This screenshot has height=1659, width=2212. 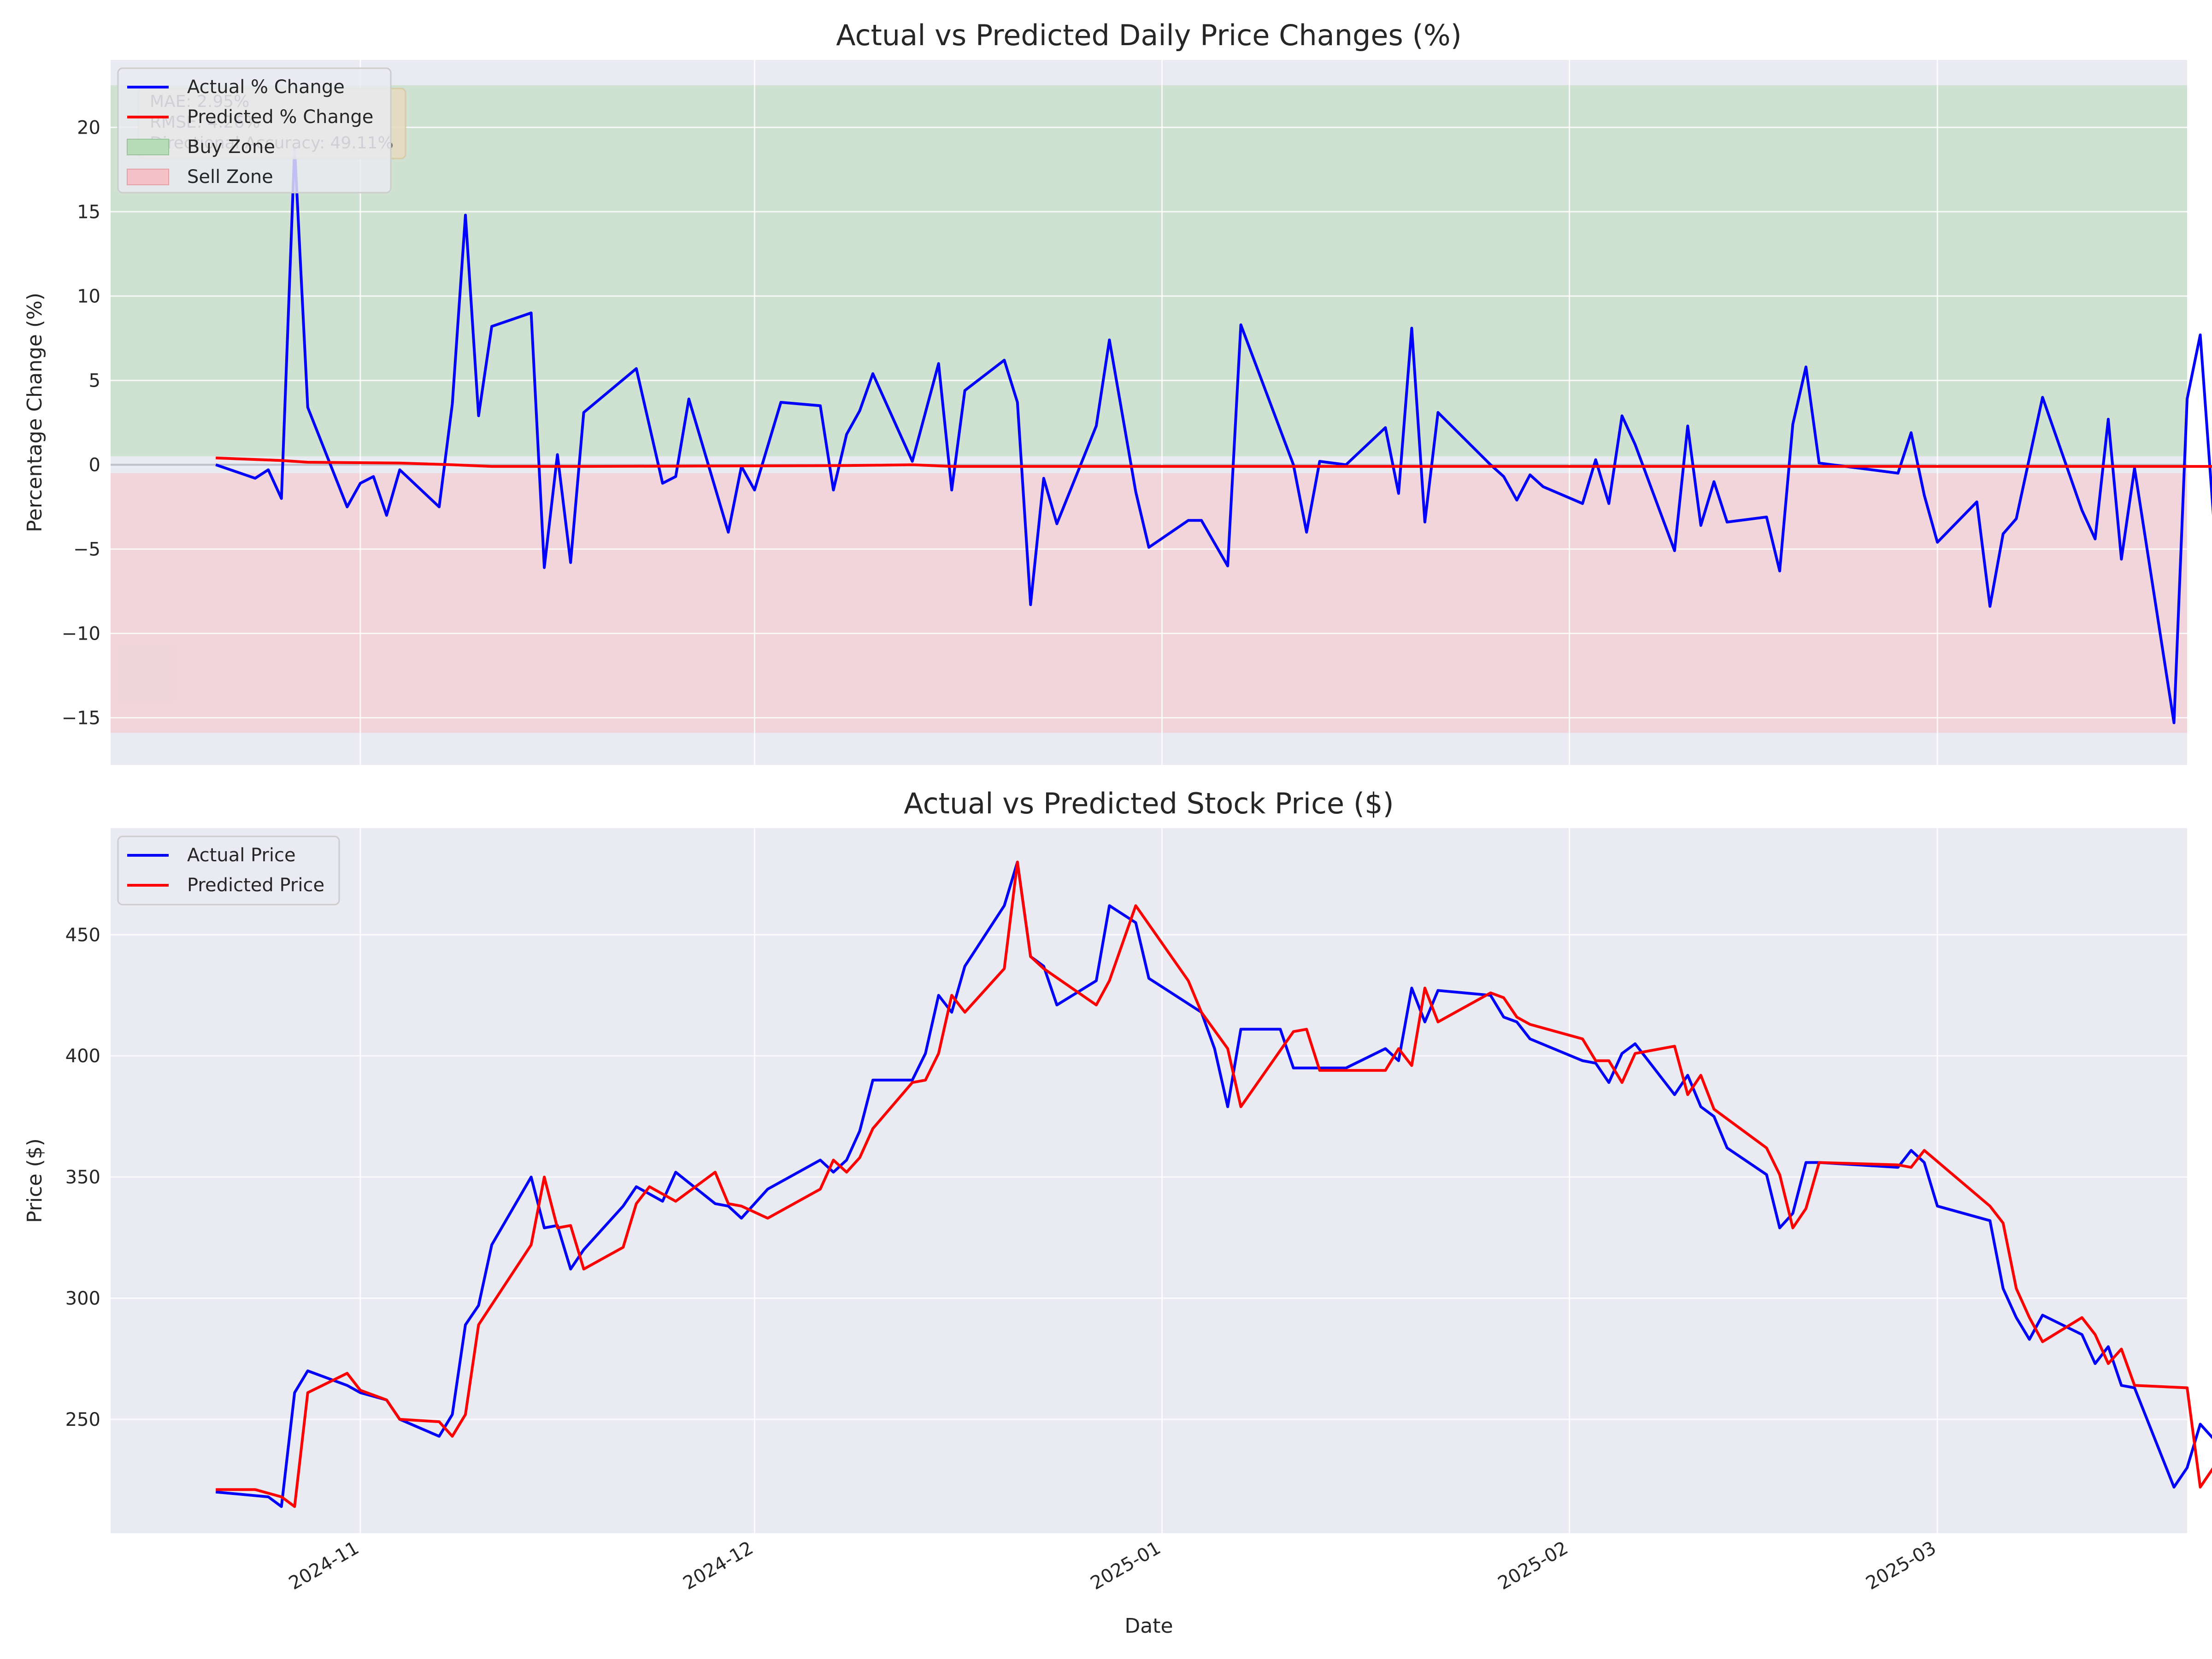 What do you see at coordinates (81, 633) in the screenshot?
I see `y-tick-label: −10` at bounding box center [81, 633].